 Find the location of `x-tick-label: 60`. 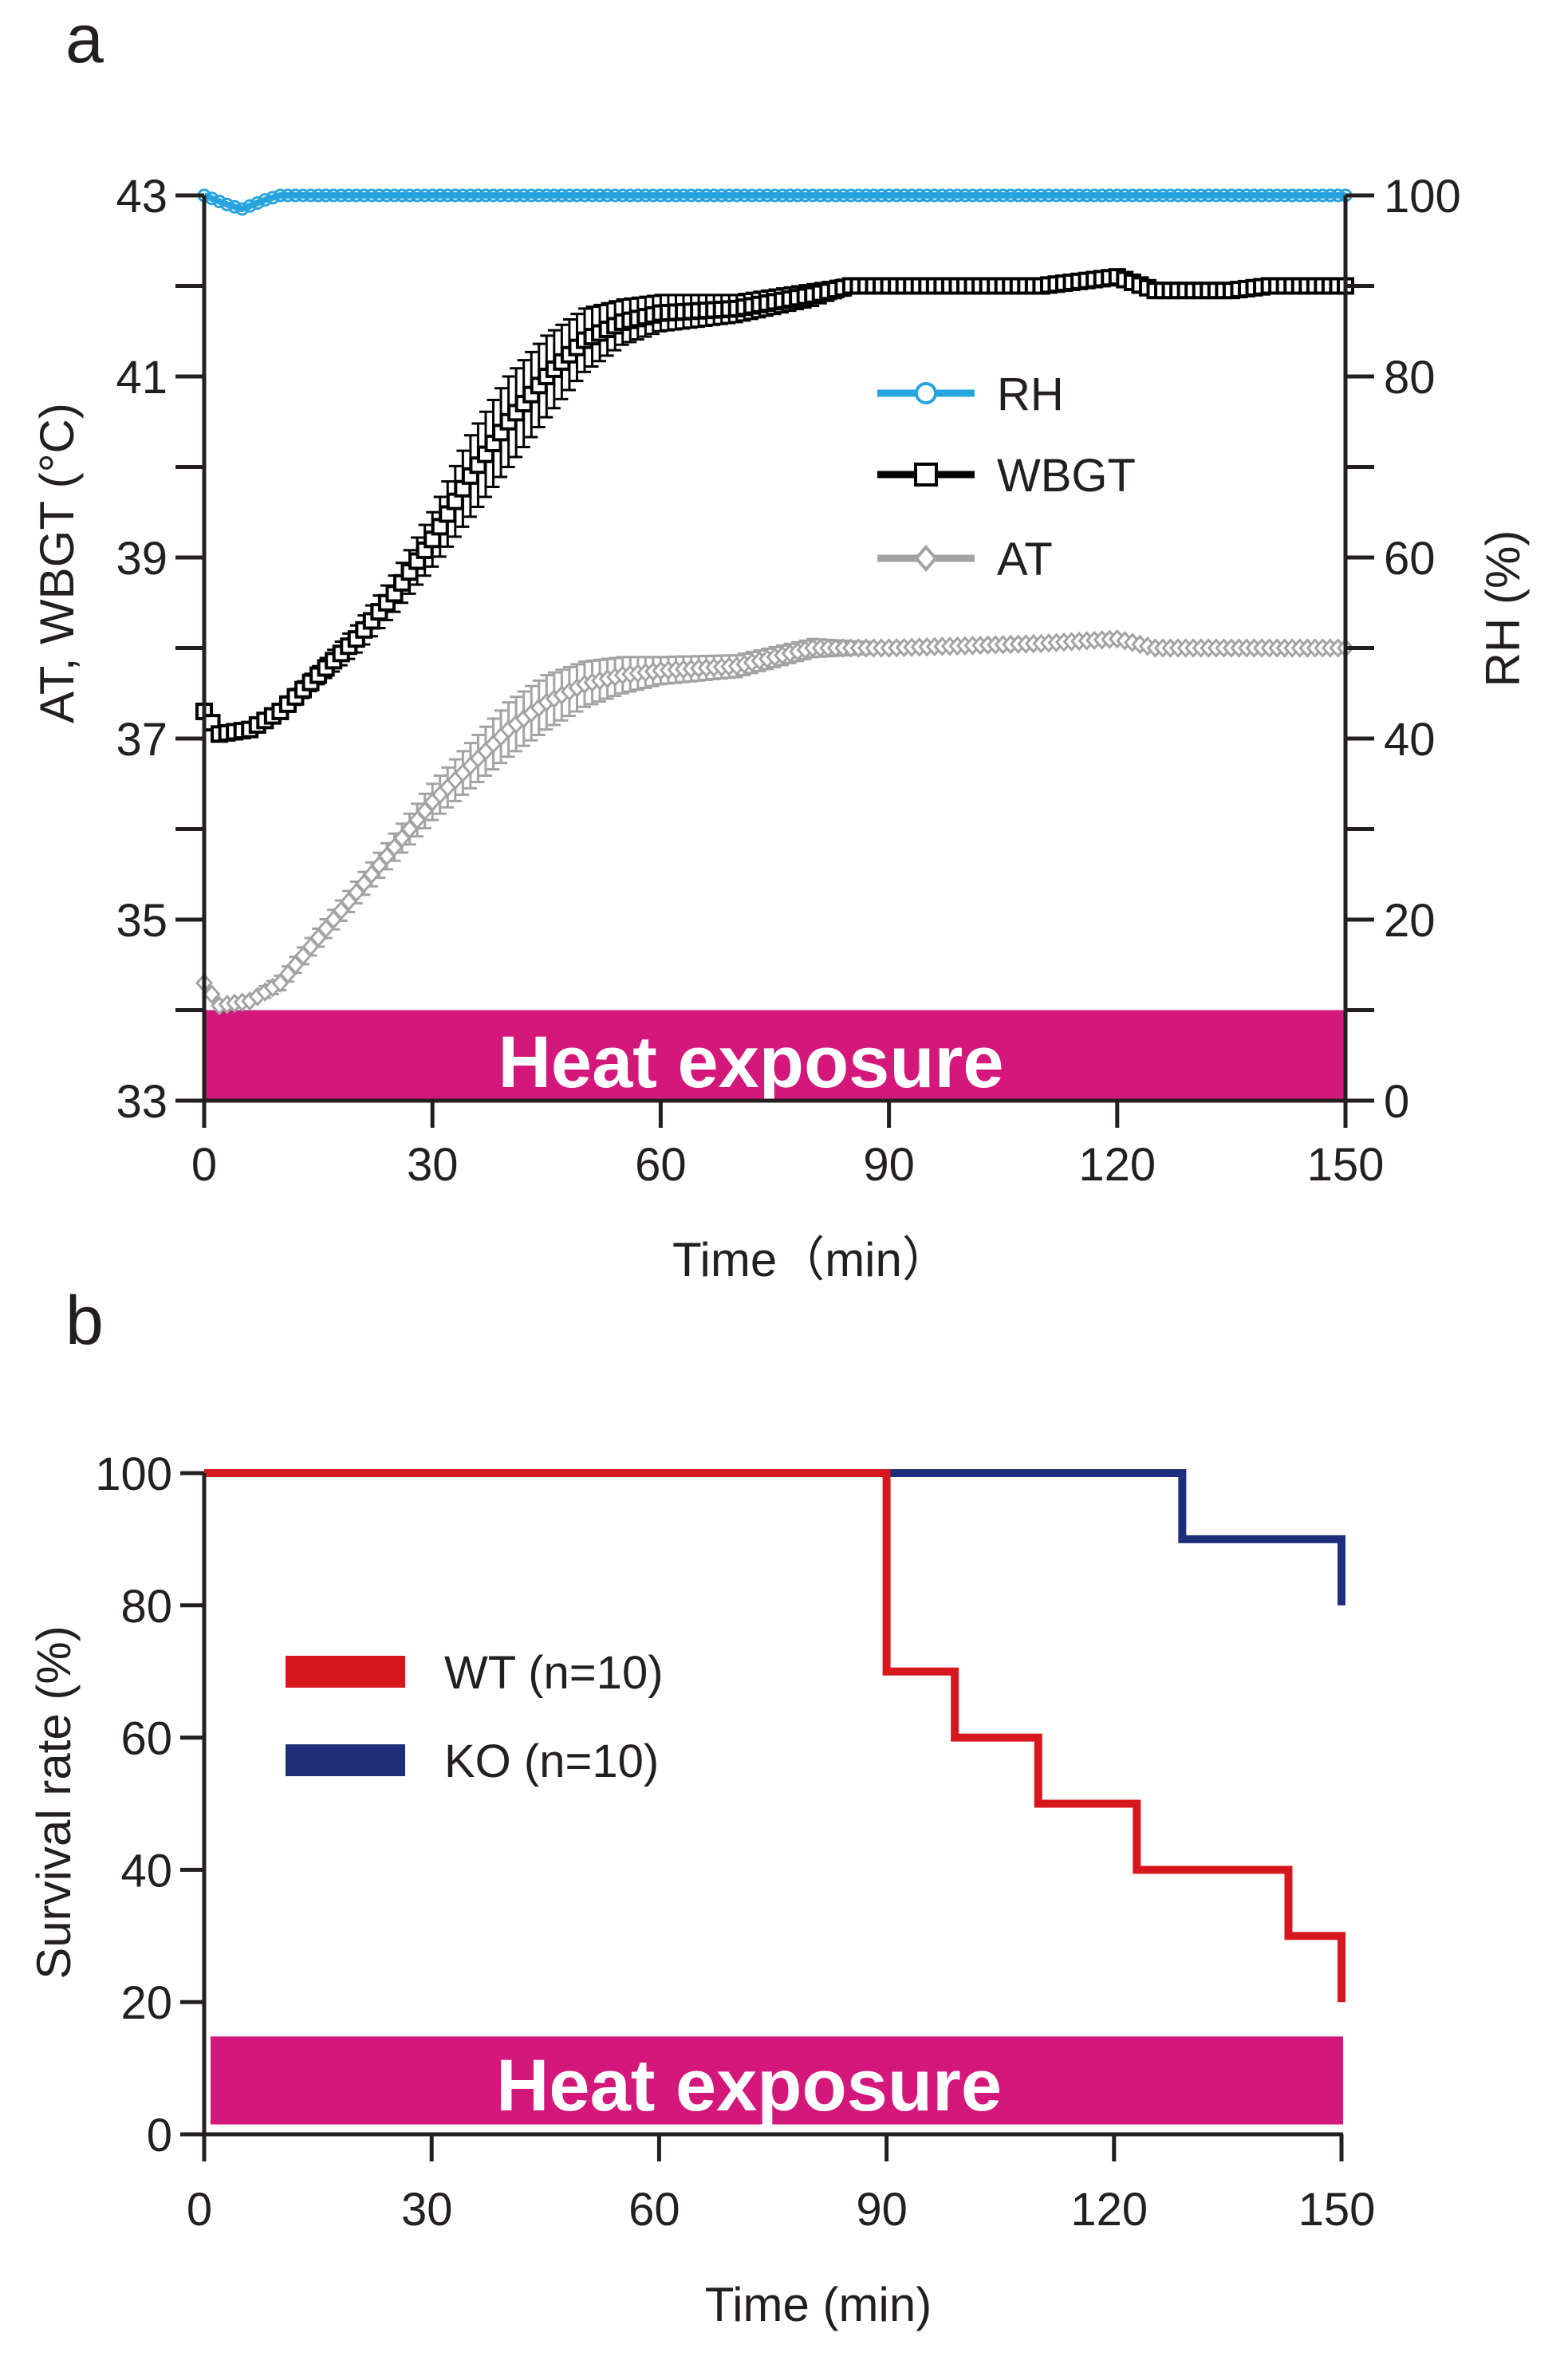

x-tick-label: 60 is located at coordinates (654, 2210).